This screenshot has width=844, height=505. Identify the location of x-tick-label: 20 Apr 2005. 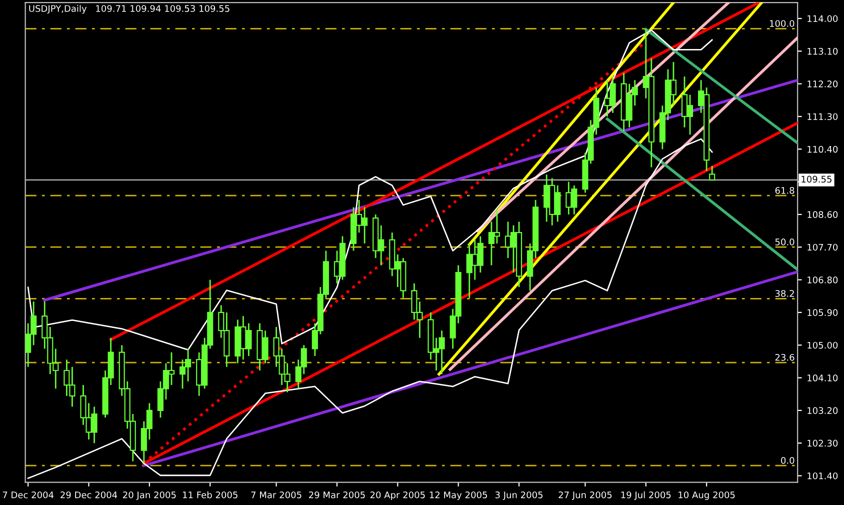
(397, 495).